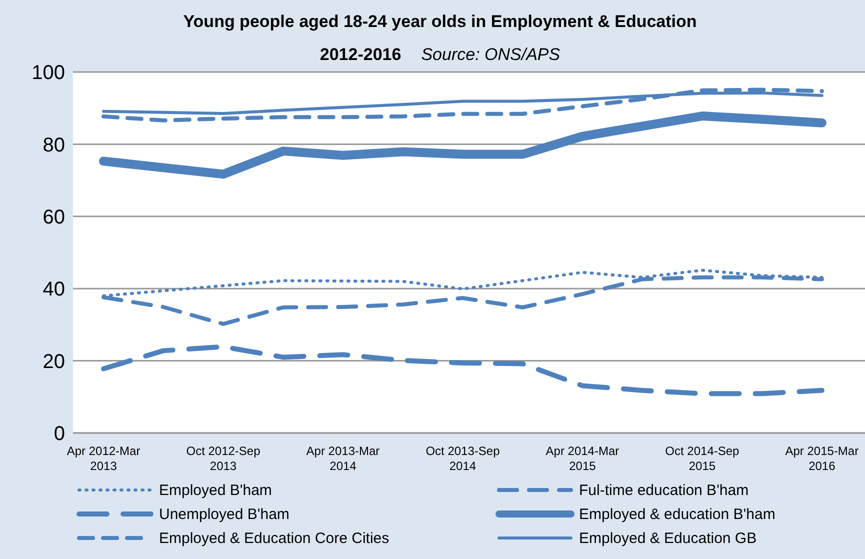  I want to click on y-tick-label: 80, so click(53, 145).